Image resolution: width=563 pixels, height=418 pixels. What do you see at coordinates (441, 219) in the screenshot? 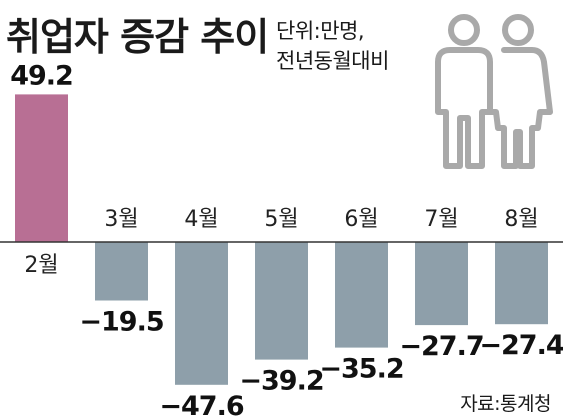
I see `category-label-5: 7월` at bounding box center [441, 219].